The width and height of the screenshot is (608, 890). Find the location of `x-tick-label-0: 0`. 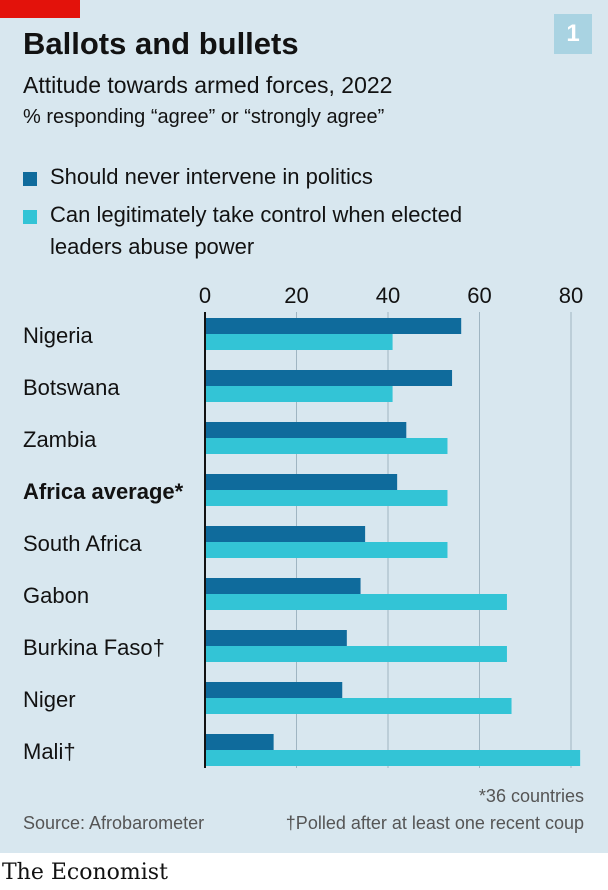

x-tick-label-0: 0 is located at coordinates (205, 295).